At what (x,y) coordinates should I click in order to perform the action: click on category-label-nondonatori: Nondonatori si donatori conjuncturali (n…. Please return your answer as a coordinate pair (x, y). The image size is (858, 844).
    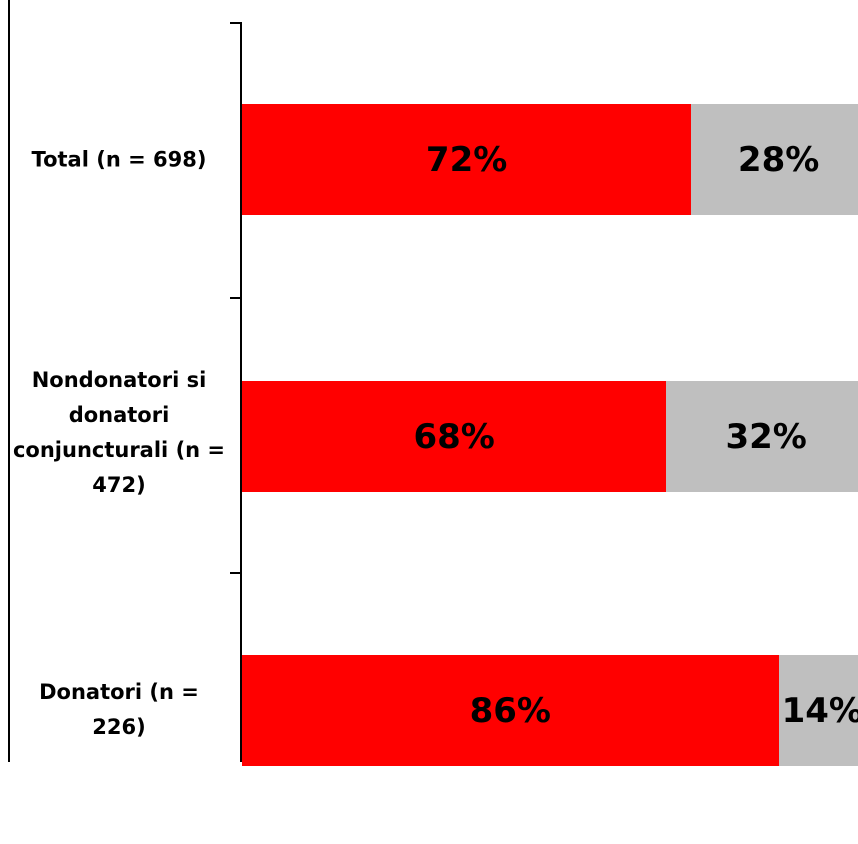
    Looking at the image, I should click on (119, 432).